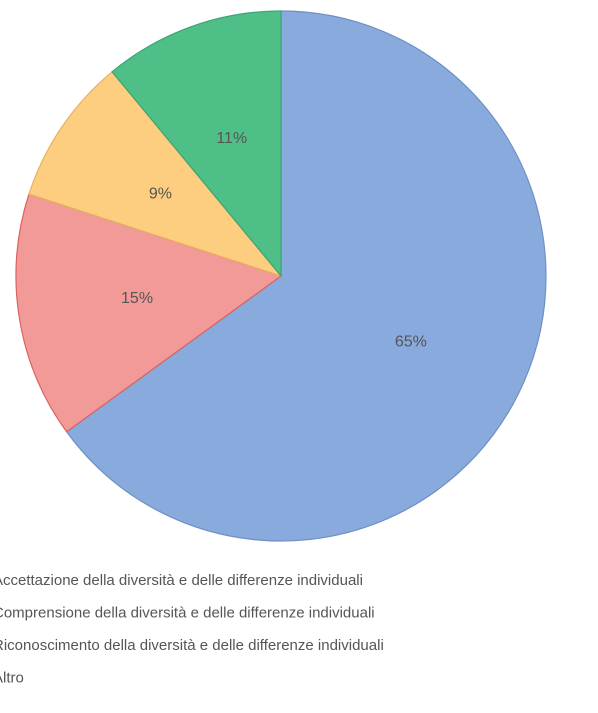  What do you see at coordinates (160, 193) in the screenshot?
I see `slice-label: 9%` at bounding box center [160, 193].